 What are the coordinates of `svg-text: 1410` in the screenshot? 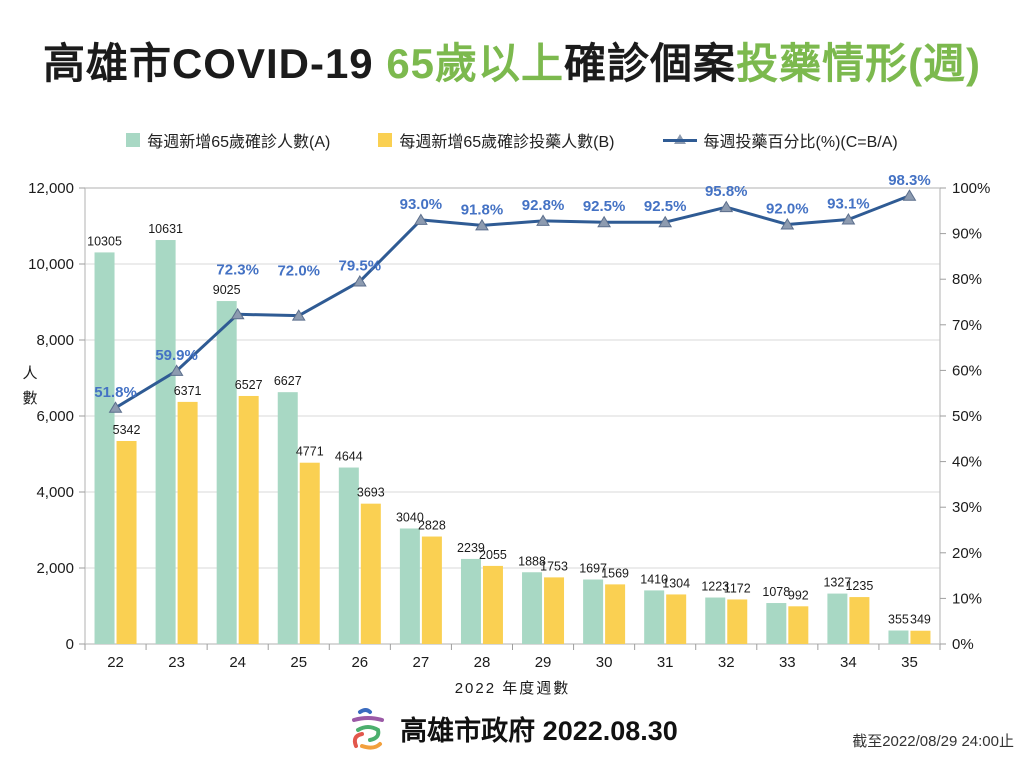 It's located at (654, 579).